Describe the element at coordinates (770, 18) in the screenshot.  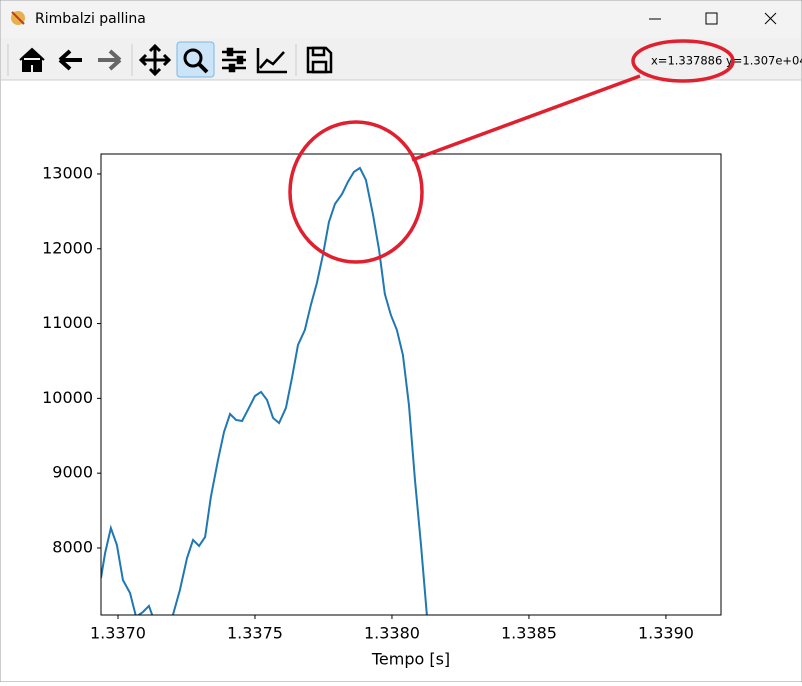
I see `close-button` at that location.